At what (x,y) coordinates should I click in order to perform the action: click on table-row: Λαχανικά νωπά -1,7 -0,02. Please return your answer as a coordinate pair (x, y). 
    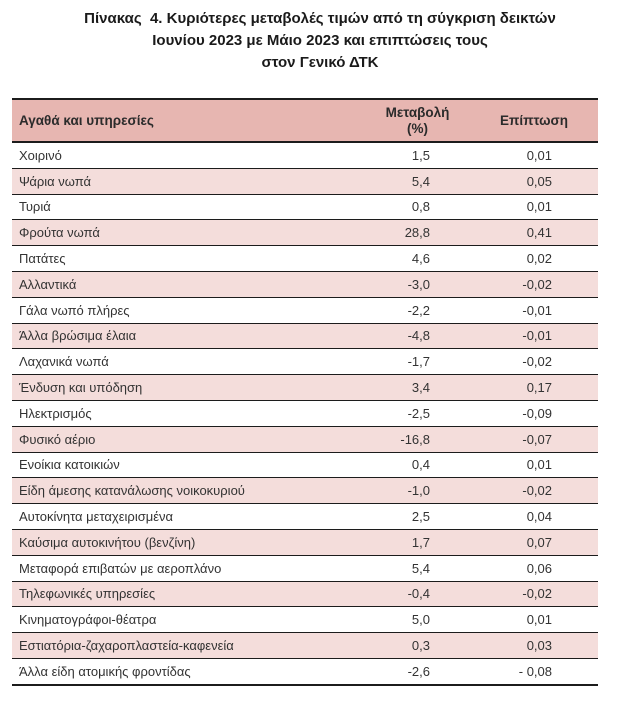
    Looking at the image, I should click on (305, 362).